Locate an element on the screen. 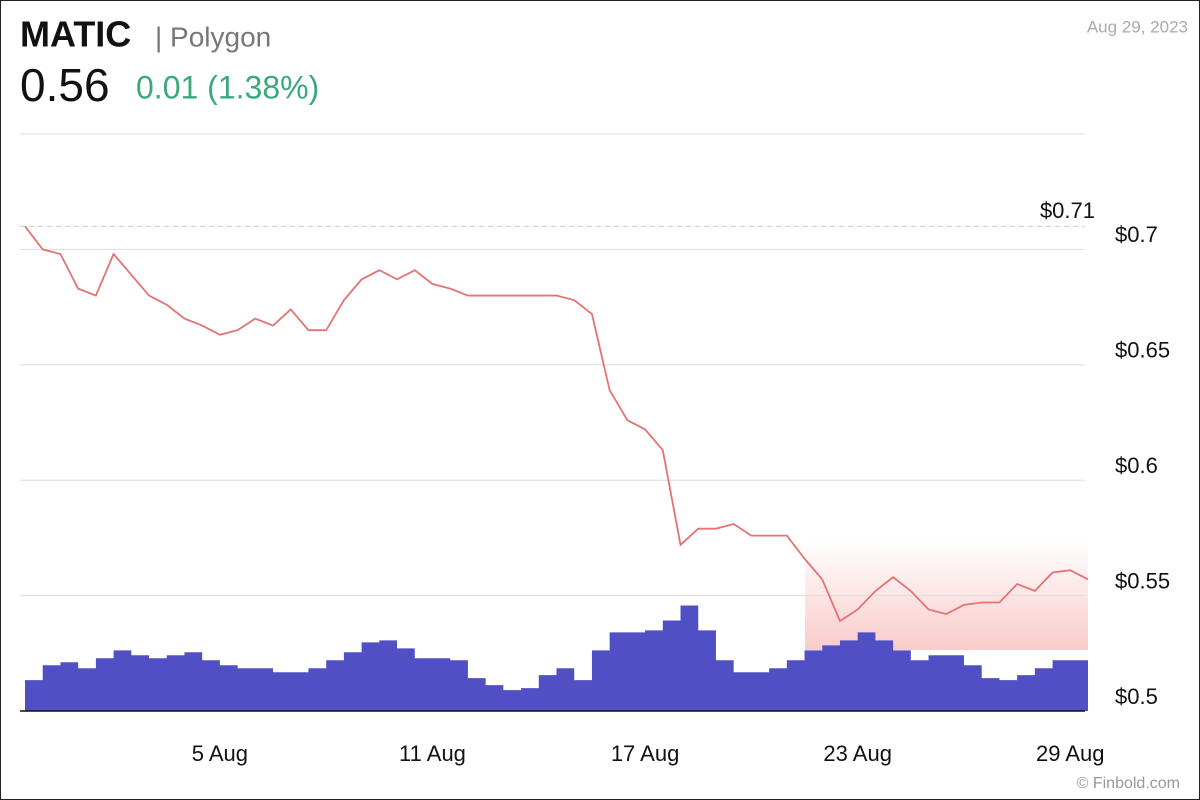 The width and height of the screenshot is (1200, 800). y-tick-label: $0.55 is located at coordinates (1142, 580).